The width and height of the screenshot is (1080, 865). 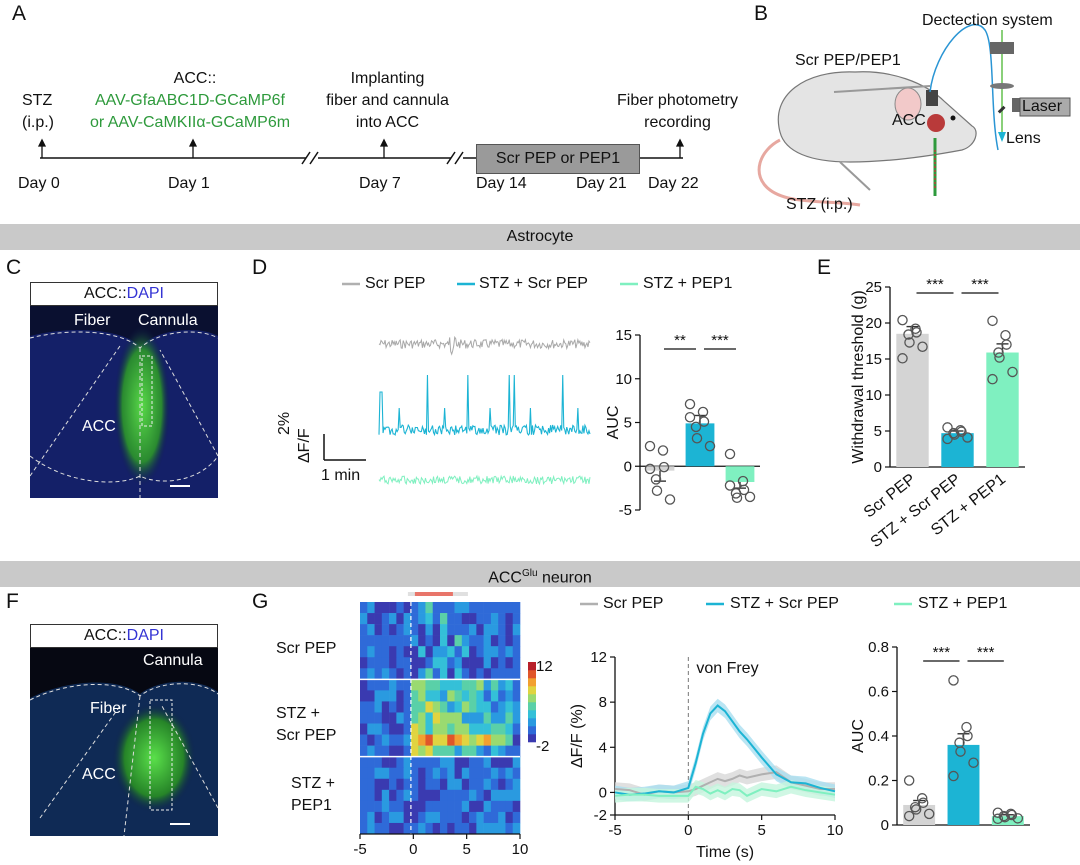 I want to click on histology-c-prefix: ACC::, so click(x=105, y=293).